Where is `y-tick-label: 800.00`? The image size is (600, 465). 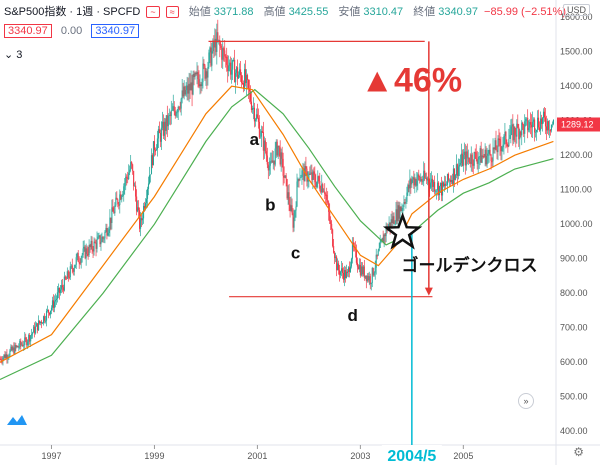 y-tick-label: 800.00 is located at coordinates (574, 293).